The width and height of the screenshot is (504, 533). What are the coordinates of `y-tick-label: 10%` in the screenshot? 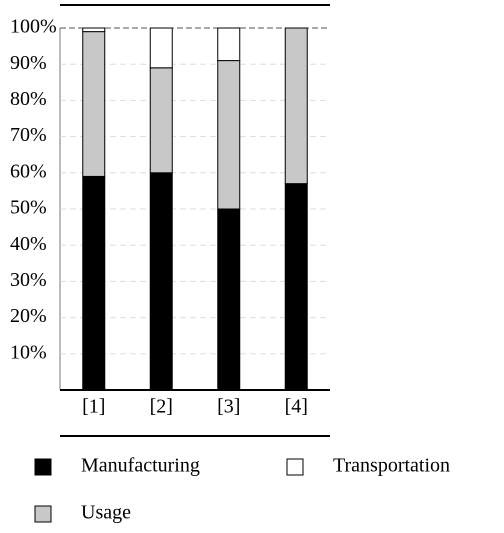 It's located at (28, 352).